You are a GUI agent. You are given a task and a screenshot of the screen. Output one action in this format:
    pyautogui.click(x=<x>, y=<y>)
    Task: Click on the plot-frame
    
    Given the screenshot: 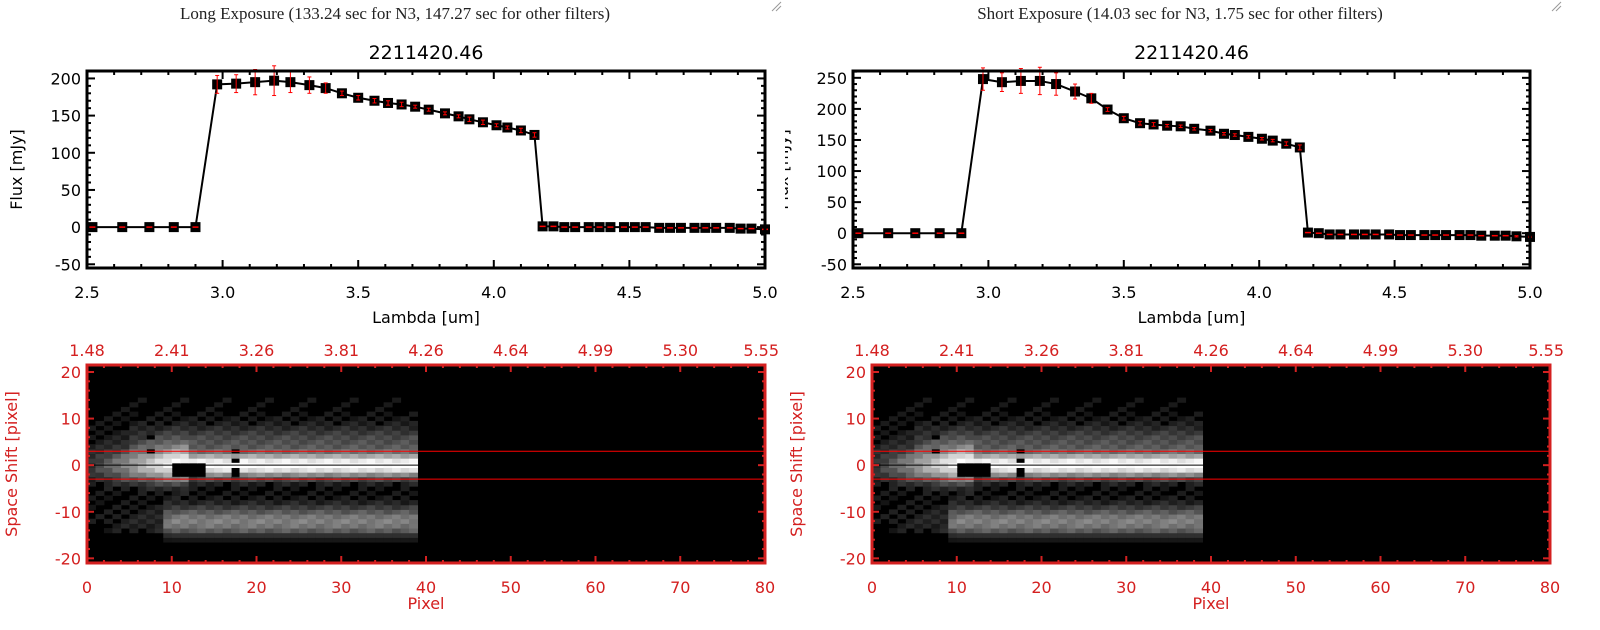 What is the action you would take?
    pyautogui.click(x=1191, y=169)
    